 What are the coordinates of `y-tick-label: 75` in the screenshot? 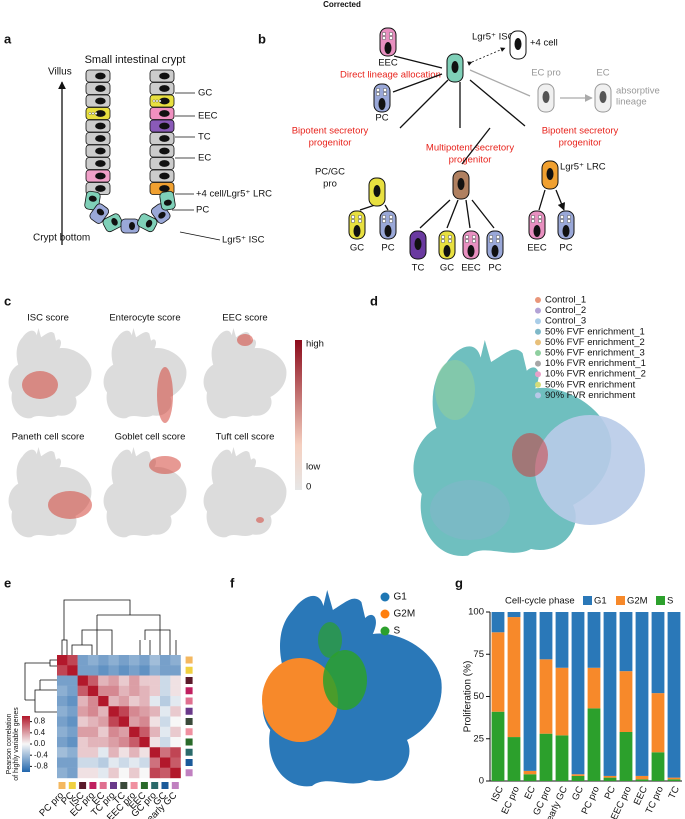 It's located at (478, 654).